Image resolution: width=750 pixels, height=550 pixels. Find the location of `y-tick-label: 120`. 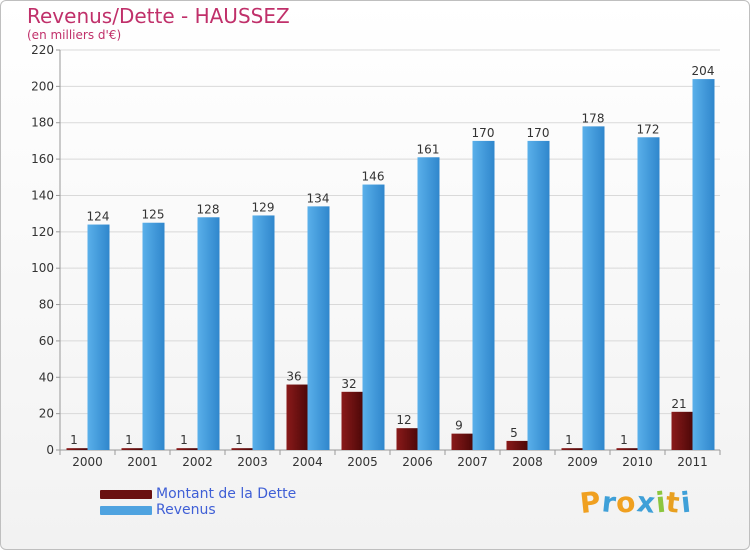

y-tick-label: 120 is located at coordinates (42, 232).